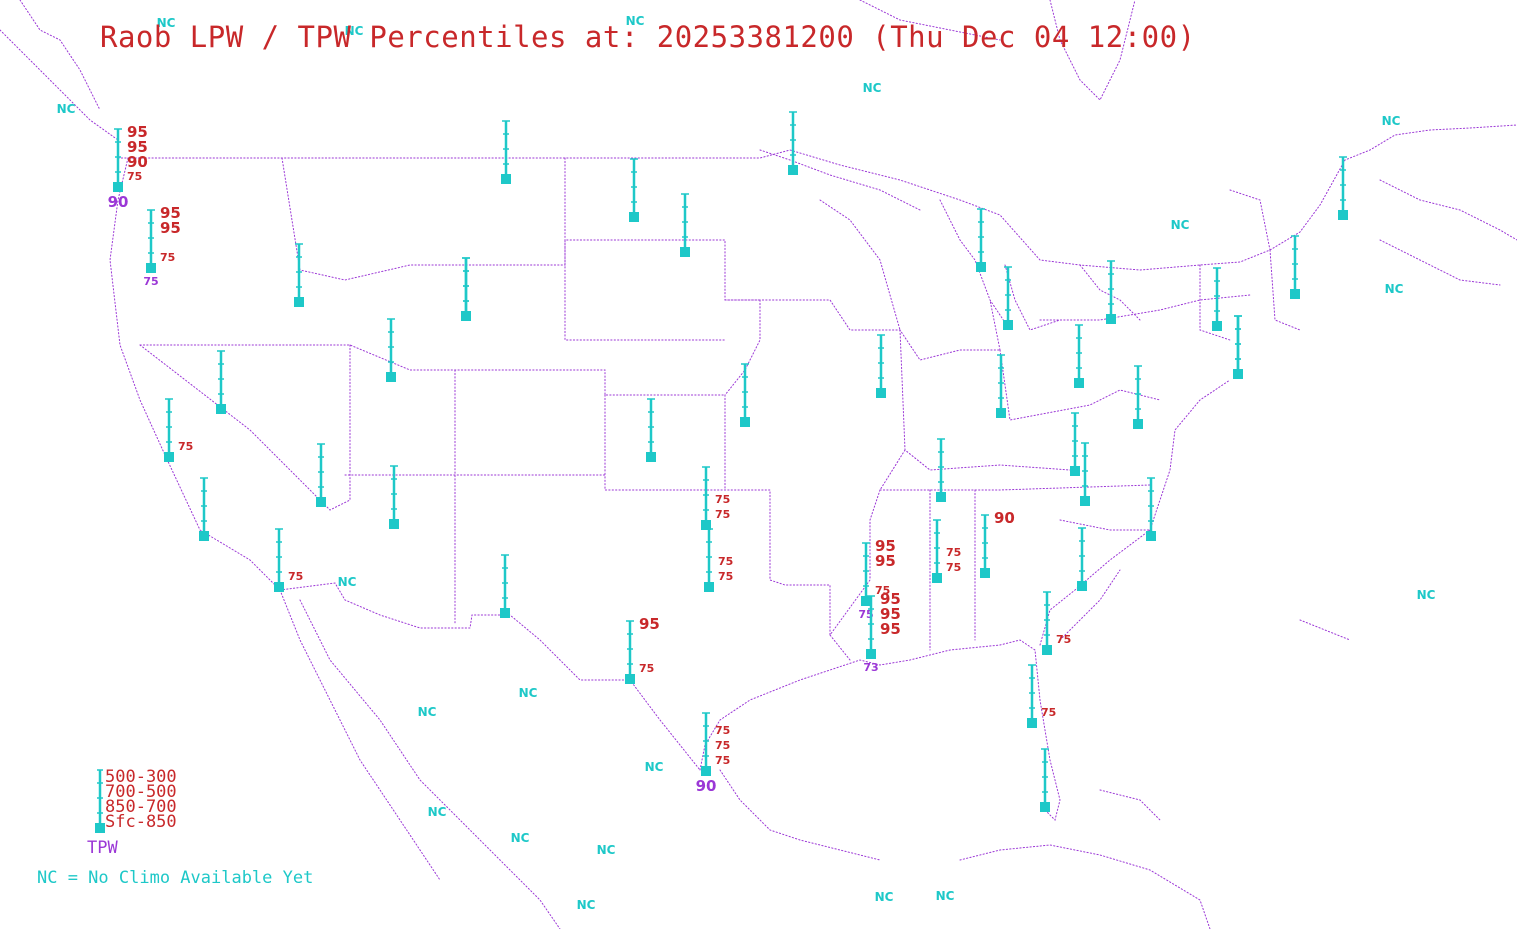 This screenshot has height=929, width=1517. What do you see at coordinates (141, 822) in the screenshot?
I see `legend-layer-sfc-850: Sfc-850` at bounding box center [141, 822].